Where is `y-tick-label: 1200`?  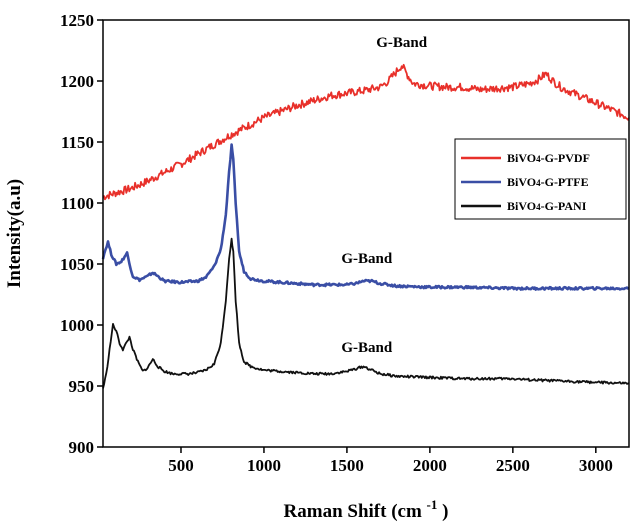
y-tick-label: 1200 is located at coordinates (77, 81).